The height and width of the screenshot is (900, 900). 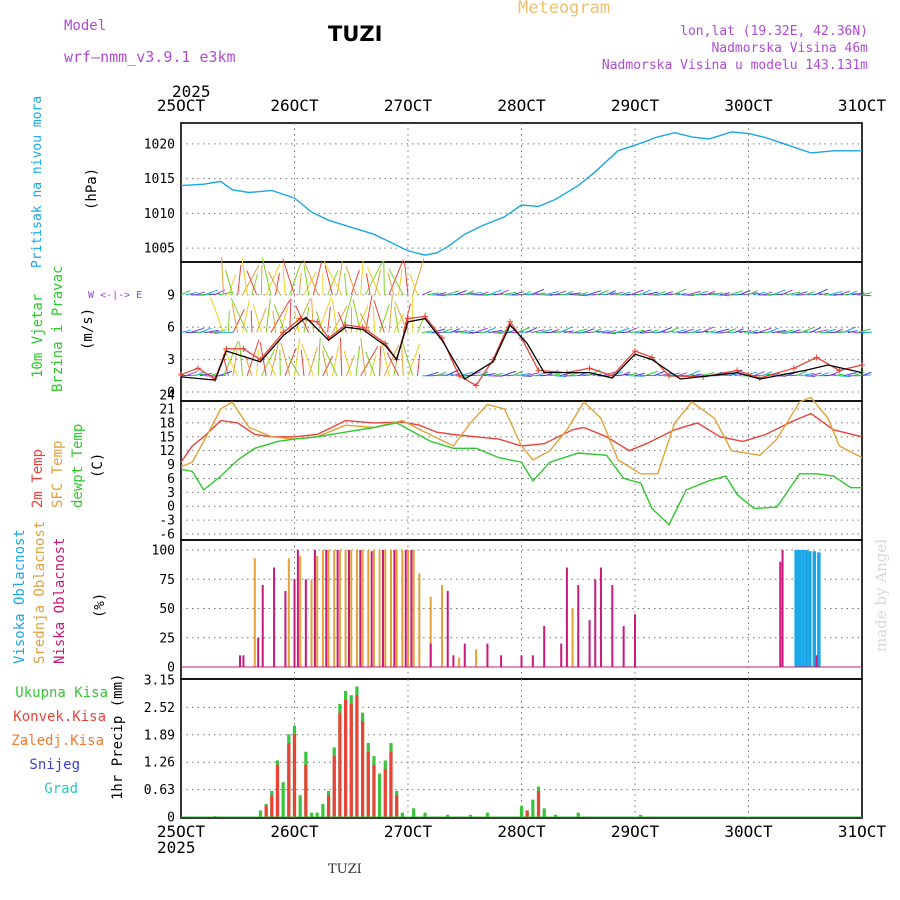 I want to click on pressure-ytick-label: 1020, so click(x=159, y=144).